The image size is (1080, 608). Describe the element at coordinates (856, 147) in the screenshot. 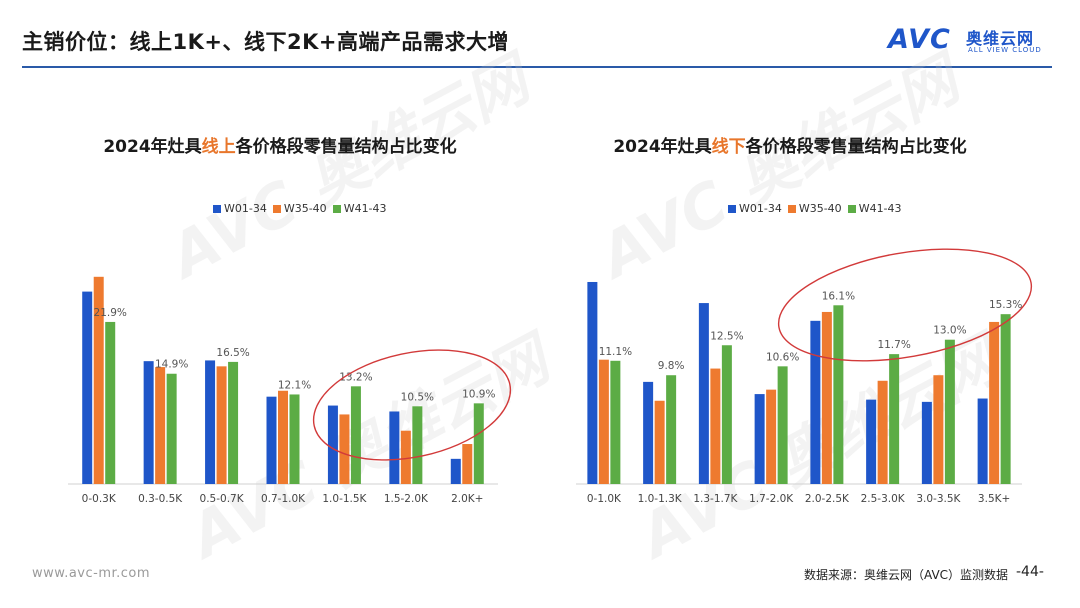

I see `chart-title-post: 各价格段零售量结构占比变化` at that location.